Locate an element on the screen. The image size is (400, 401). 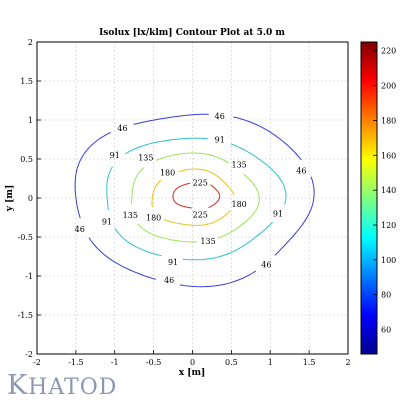
y-tick-label: -0.5 is located at coordinates (25, 237).